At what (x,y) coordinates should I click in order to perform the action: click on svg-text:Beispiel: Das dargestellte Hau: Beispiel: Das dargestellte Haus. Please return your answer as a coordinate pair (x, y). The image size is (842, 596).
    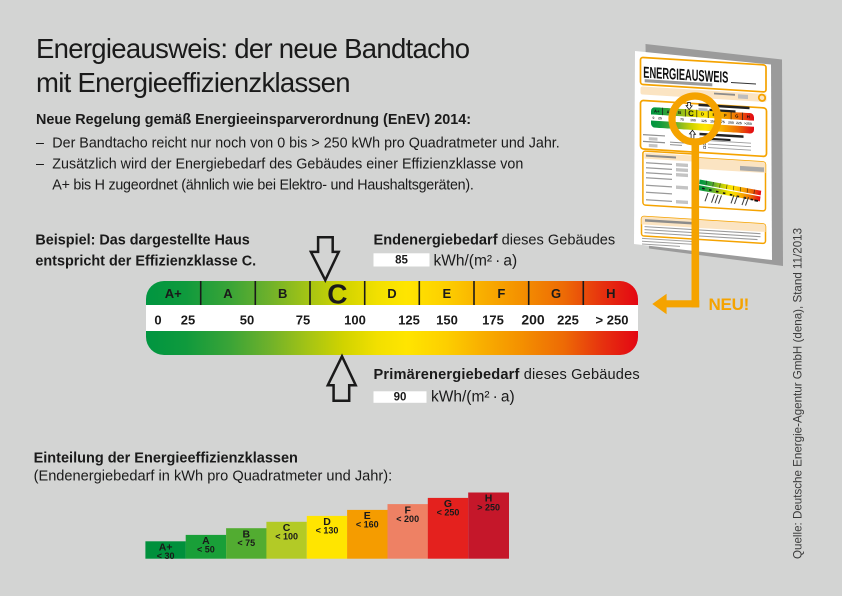
    Looking at the image, I should click on (142, 241).